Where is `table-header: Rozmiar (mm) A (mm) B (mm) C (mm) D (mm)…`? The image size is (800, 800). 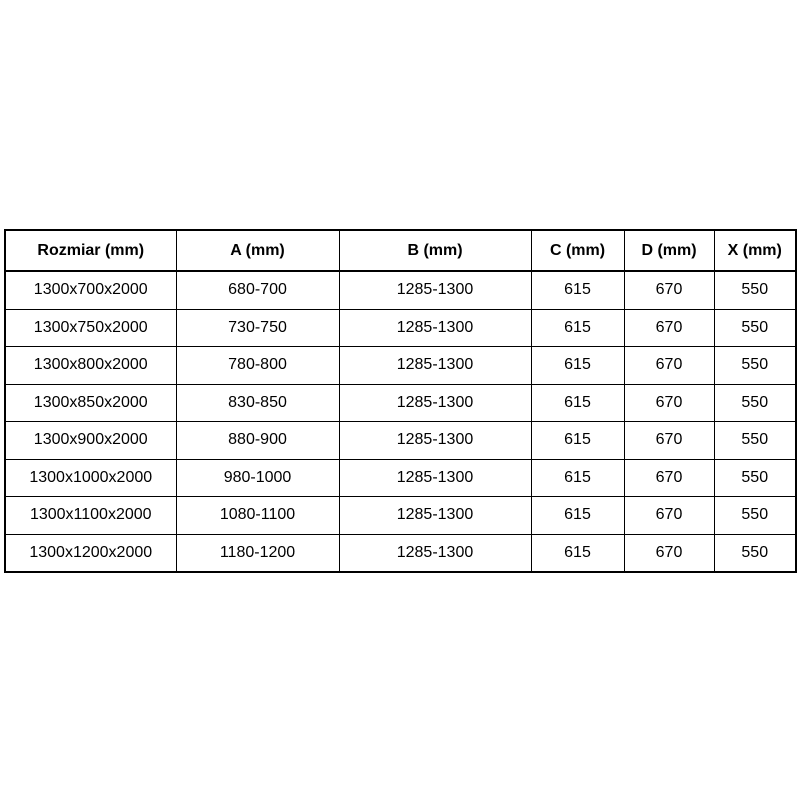 table-header: Rozmiar (mm) A (mm) B (mm) C (mm) D (mm)… is located at coordinates (400, 250).